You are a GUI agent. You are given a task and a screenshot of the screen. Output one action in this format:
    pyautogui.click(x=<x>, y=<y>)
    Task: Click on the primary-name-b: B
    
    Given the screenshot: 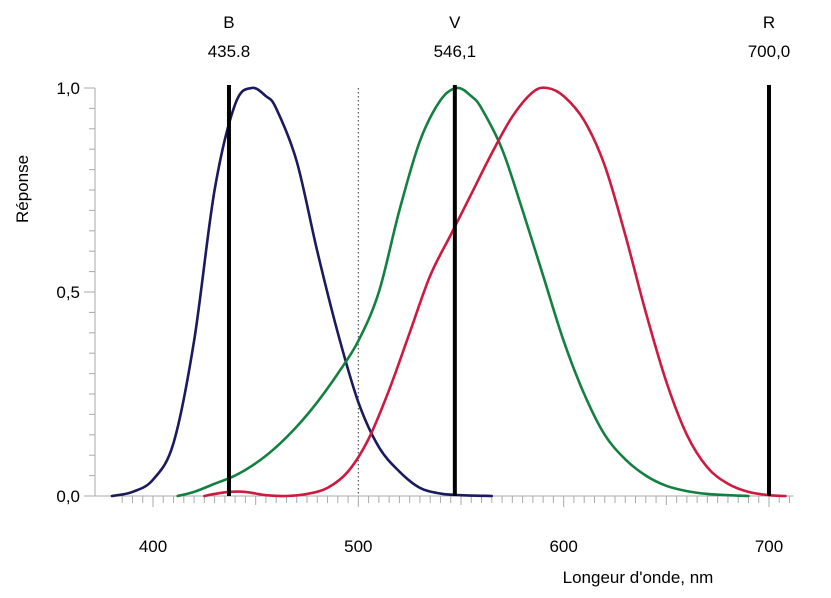 What is the action you would take?
    pyautogui.click(x=228, y=22)
    